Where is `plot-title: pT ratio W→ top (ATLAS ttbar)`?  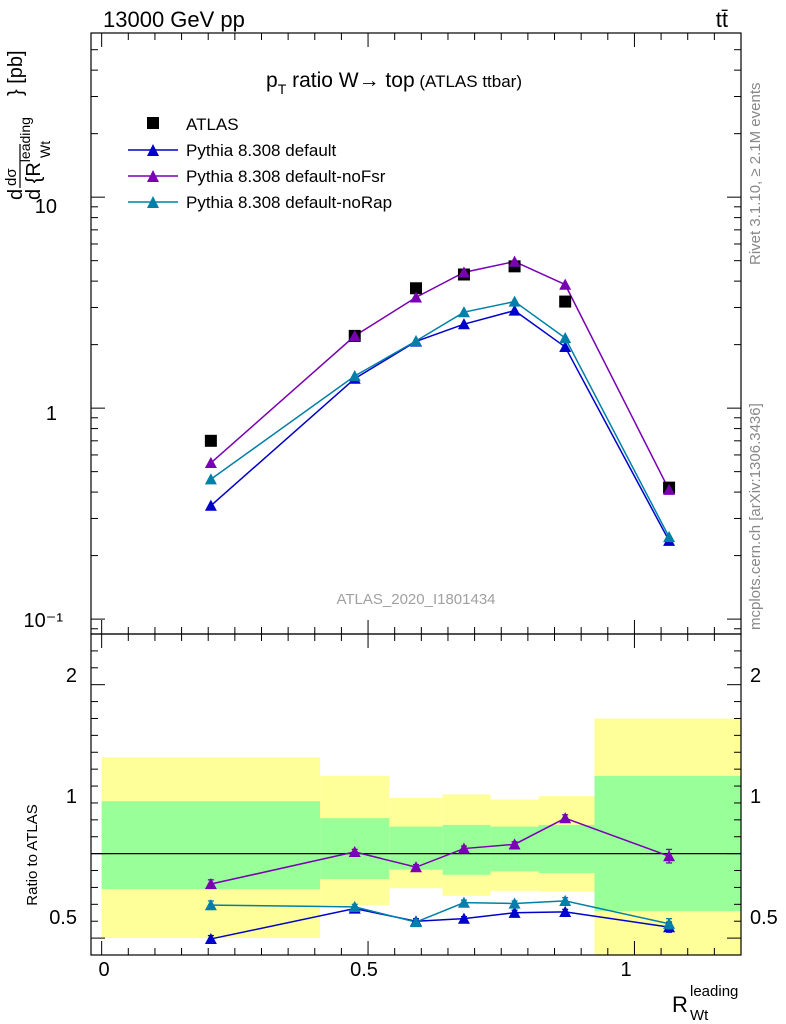
plot-title: pT ratio W→ top (ATLAS ttbar) is located at coordinates (394, 83).